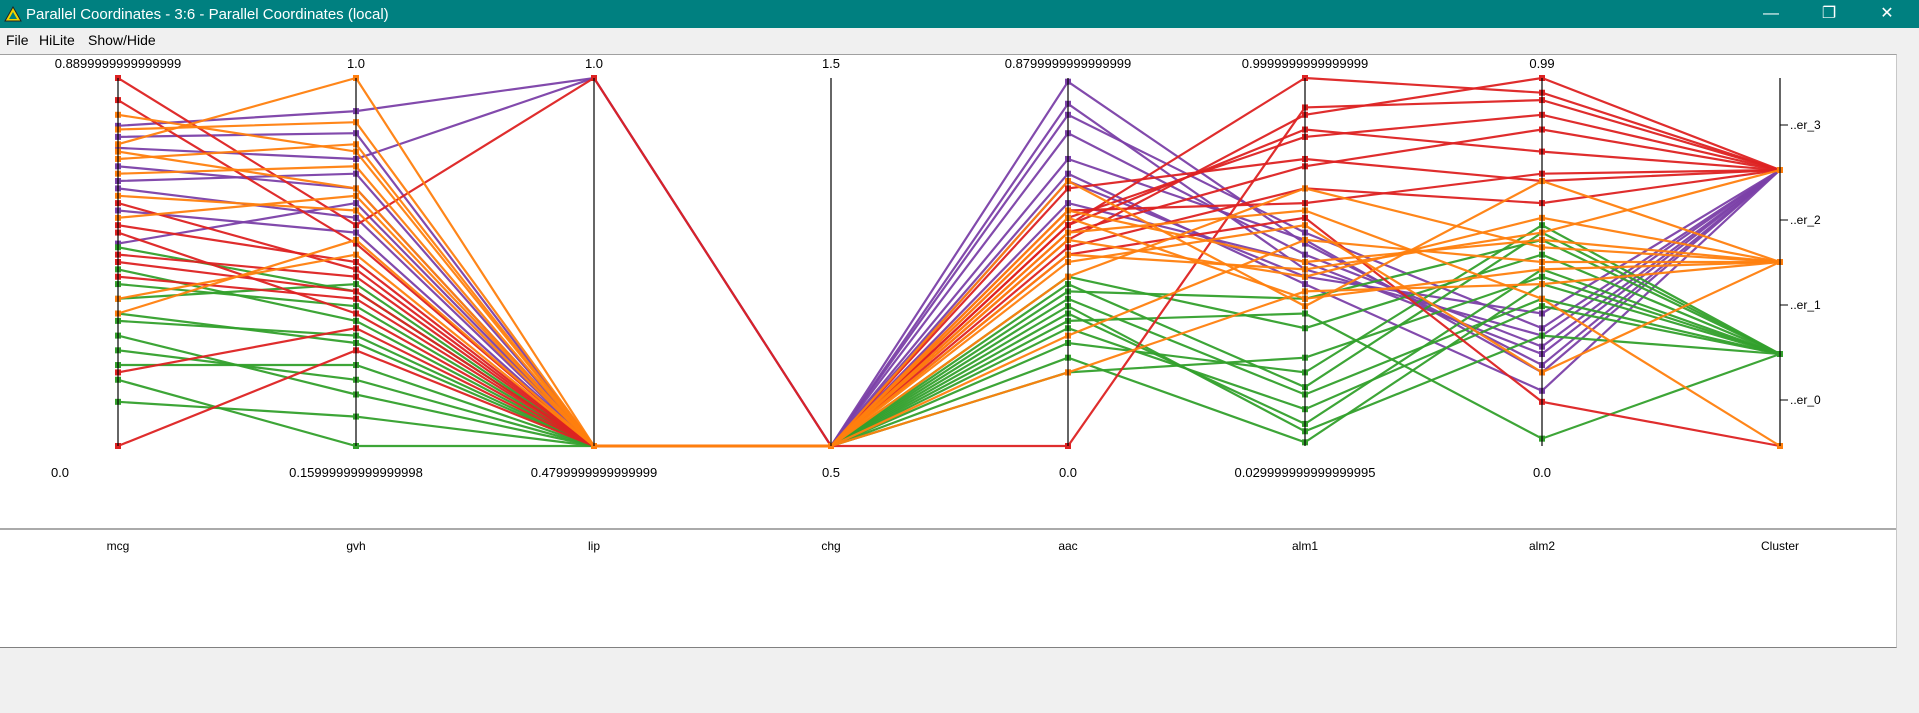 The height and width of the screenshot is (713, 1919). Describe the element at coordinates (1305, 63) in the screenshot. I see `axis-max-label: 0.9999999999999999` at that location.